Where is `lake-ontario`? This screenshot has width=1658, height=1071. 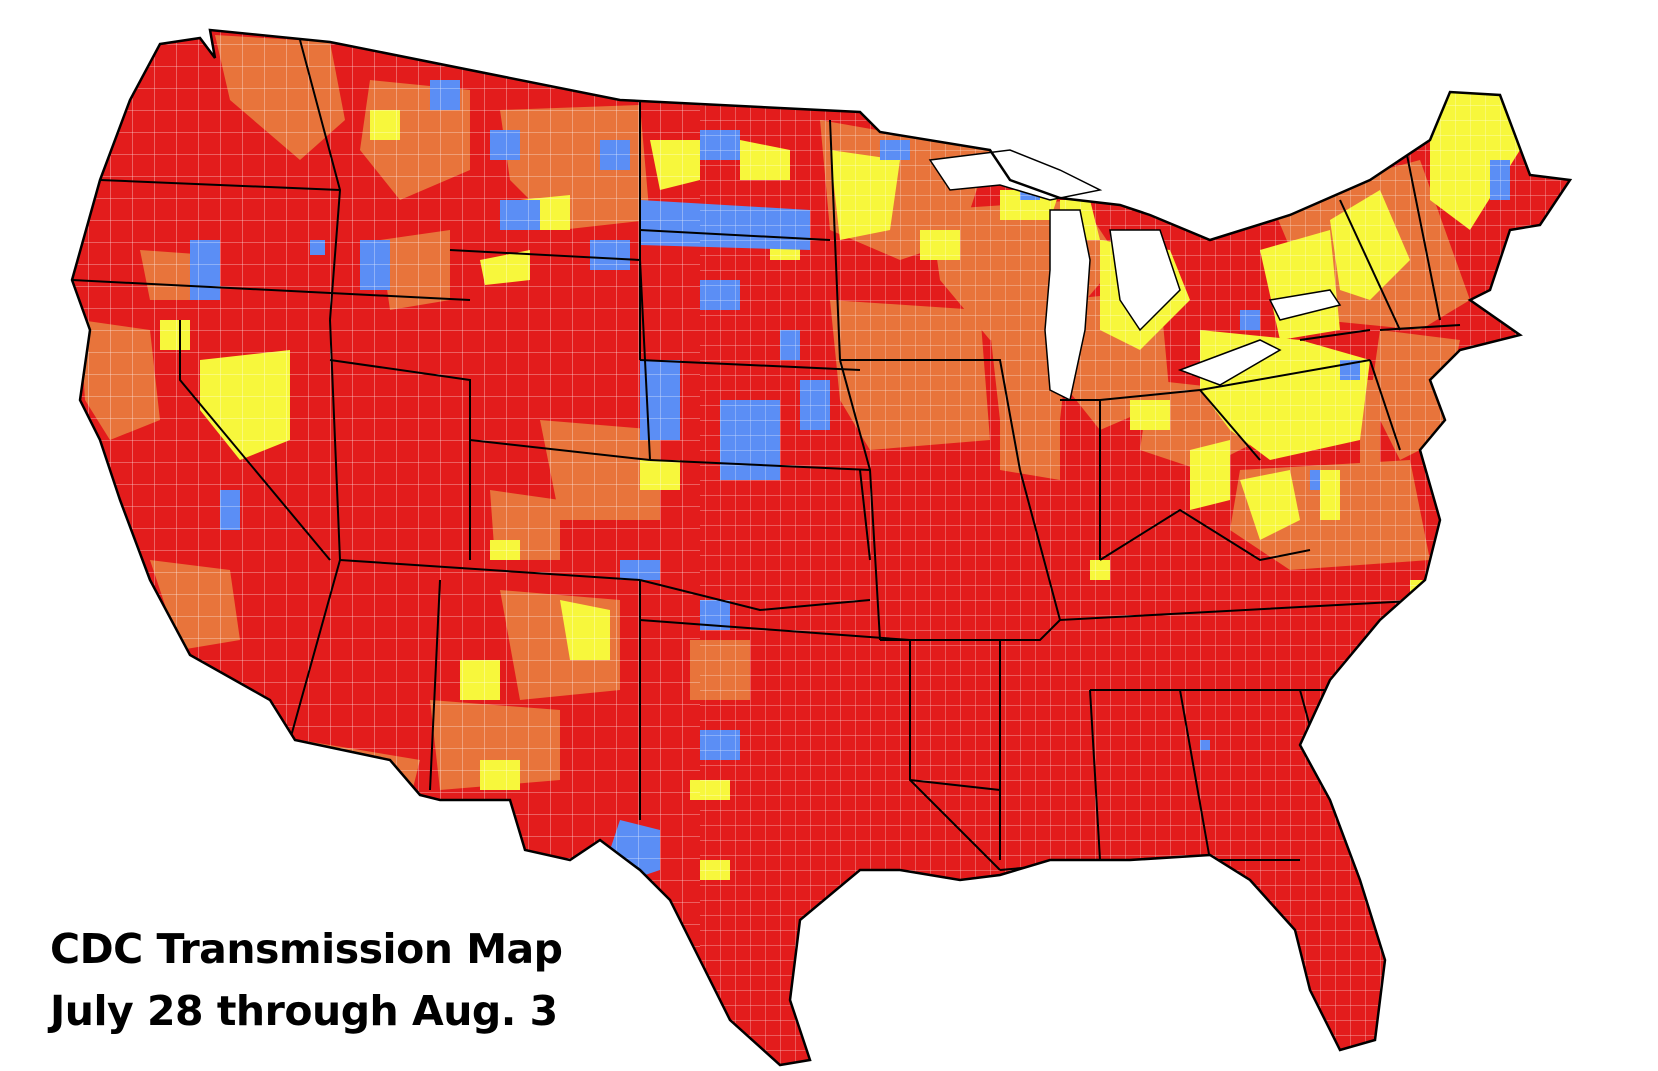
lake-ontario is located at coordinates (1305, 305).